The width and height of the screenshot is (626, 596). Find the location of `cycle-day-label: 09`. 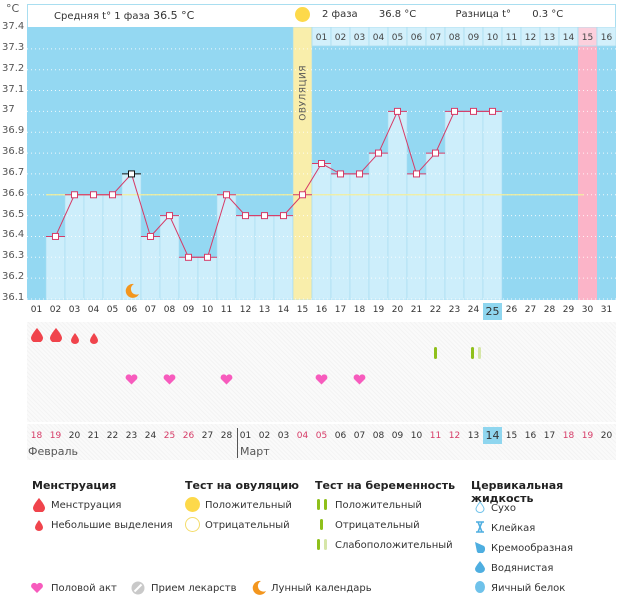

cycle-day-label: 09 is located at coordinates (188, 310).